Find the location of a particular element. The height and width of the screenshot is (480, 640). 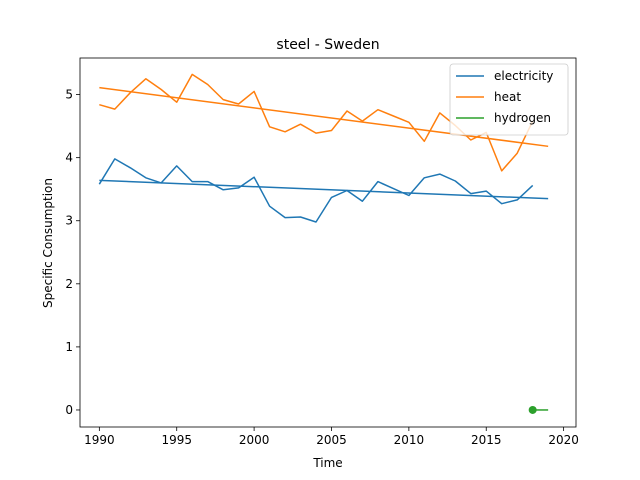

legend: electricity heat hydrogen is located at coordinates (509, 99).